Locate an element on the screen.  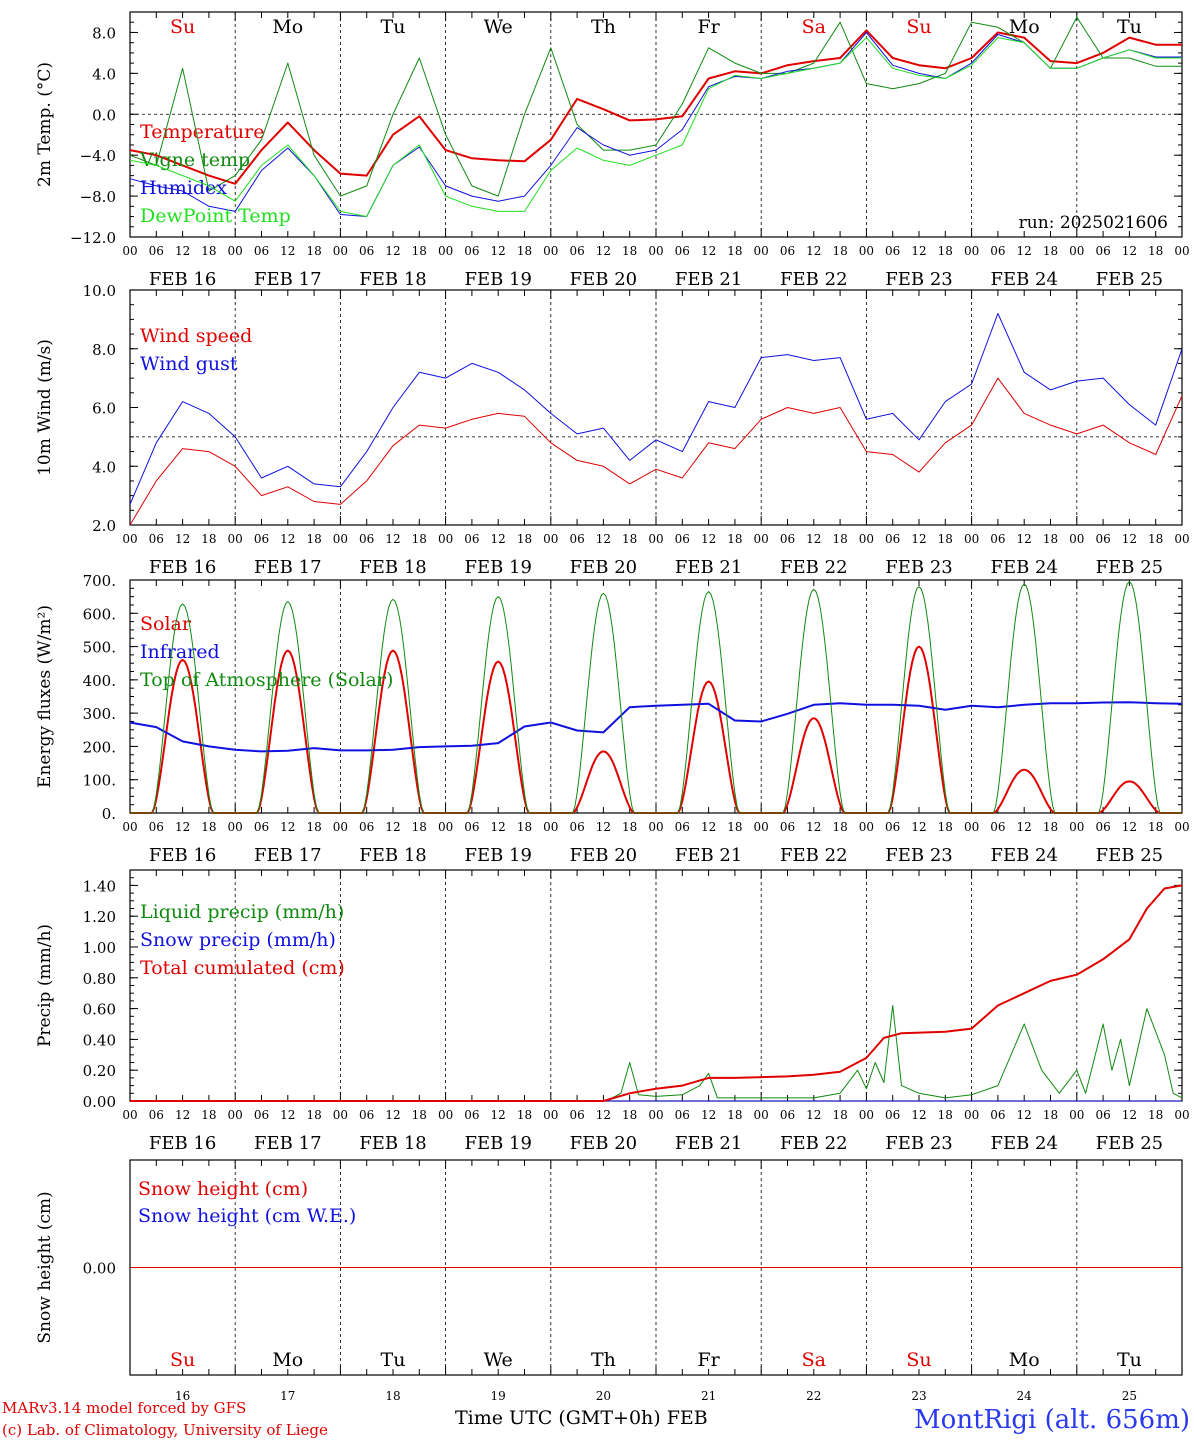
series-line-humidex is located at coordinates (655, 124).